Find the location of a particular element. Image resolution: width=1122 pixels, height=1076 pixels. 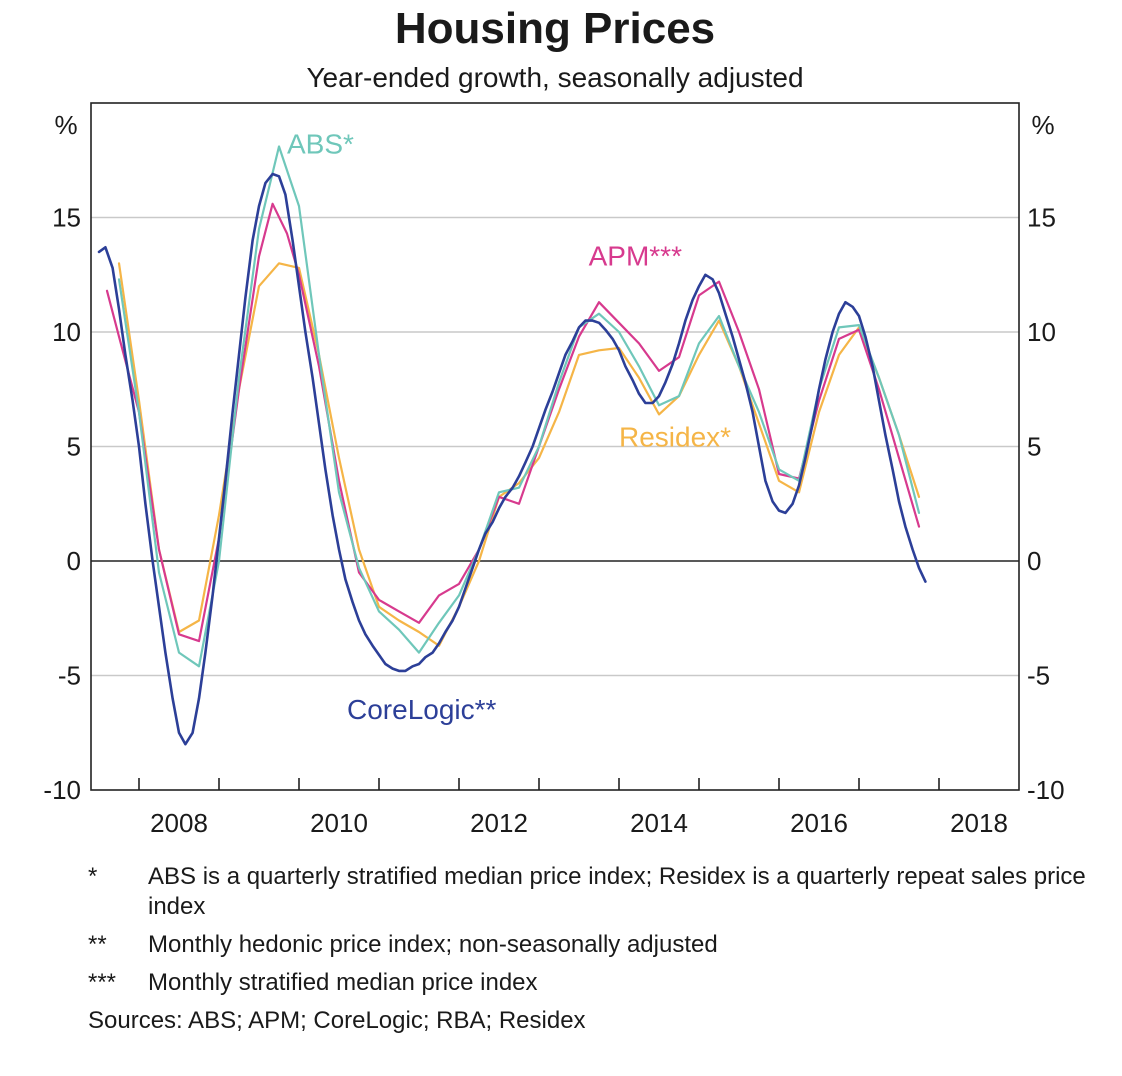

y-tick-label-left: 10 is located at coordinates (66, 332).